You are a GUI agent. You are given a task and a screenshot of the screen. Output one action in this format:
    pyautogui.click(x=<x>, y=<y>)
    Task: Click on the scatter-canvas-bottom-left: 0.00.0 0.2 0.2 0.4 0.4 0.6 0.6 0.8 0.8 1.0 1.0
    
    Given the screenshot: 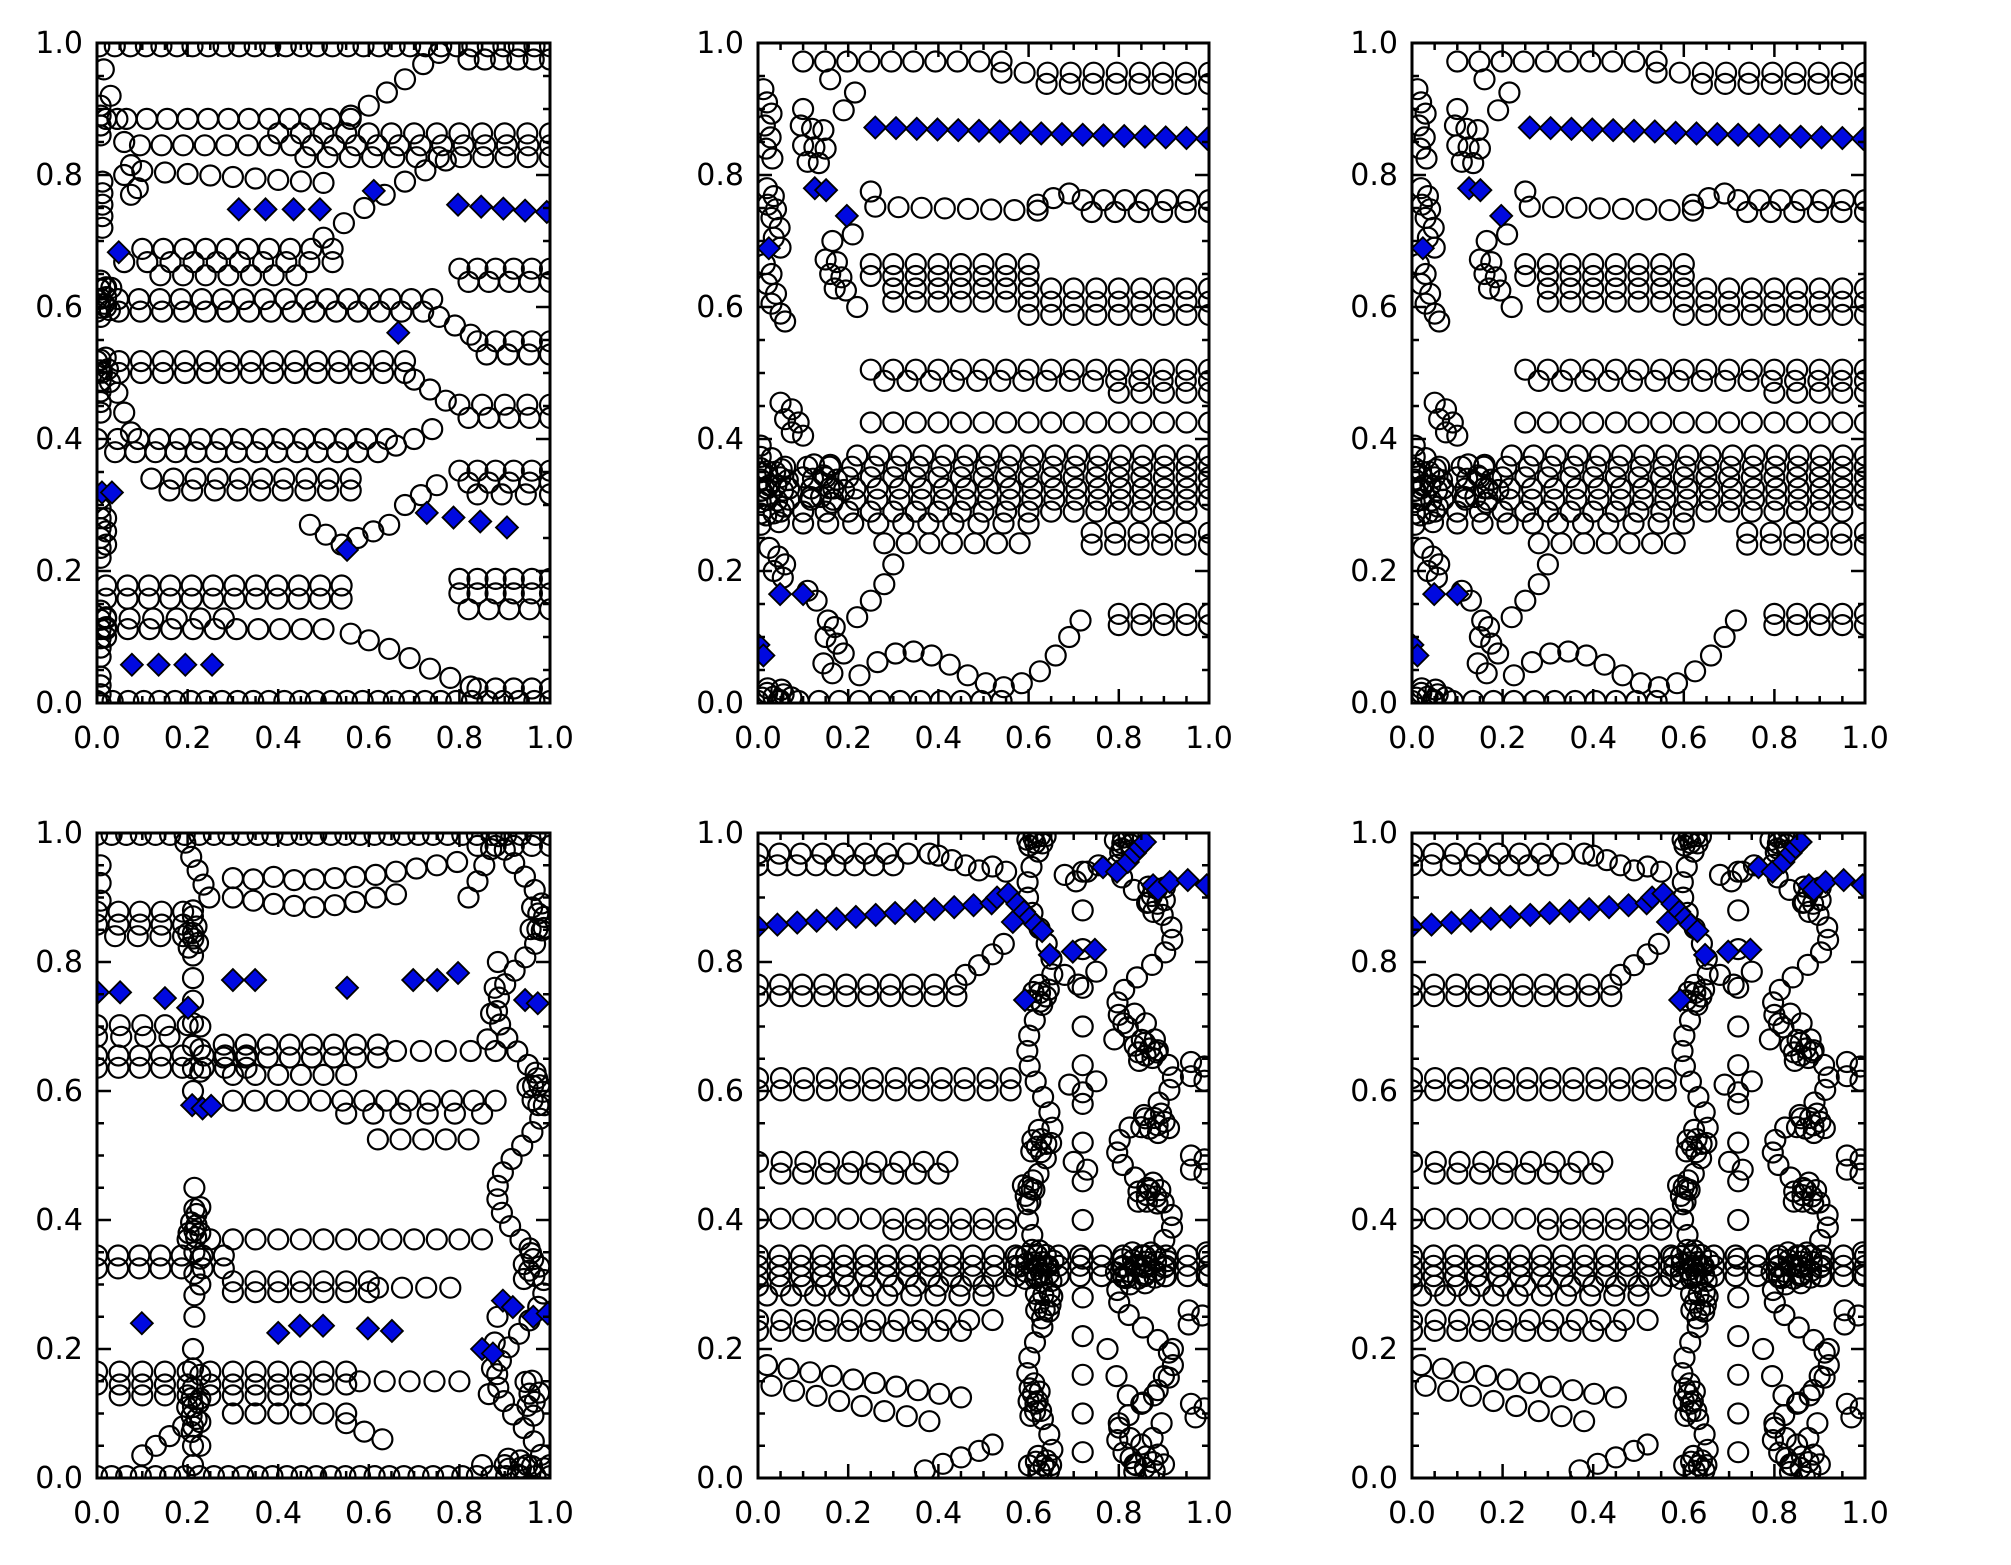 What is the action you would take?
    pyautogui.click(x=304, y=1173)
    